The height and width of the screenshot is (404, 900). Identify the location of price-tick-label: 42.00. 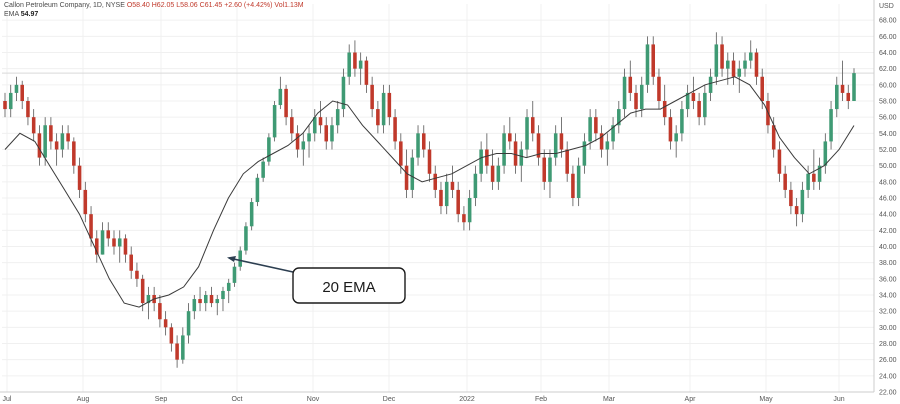
(888, 231).